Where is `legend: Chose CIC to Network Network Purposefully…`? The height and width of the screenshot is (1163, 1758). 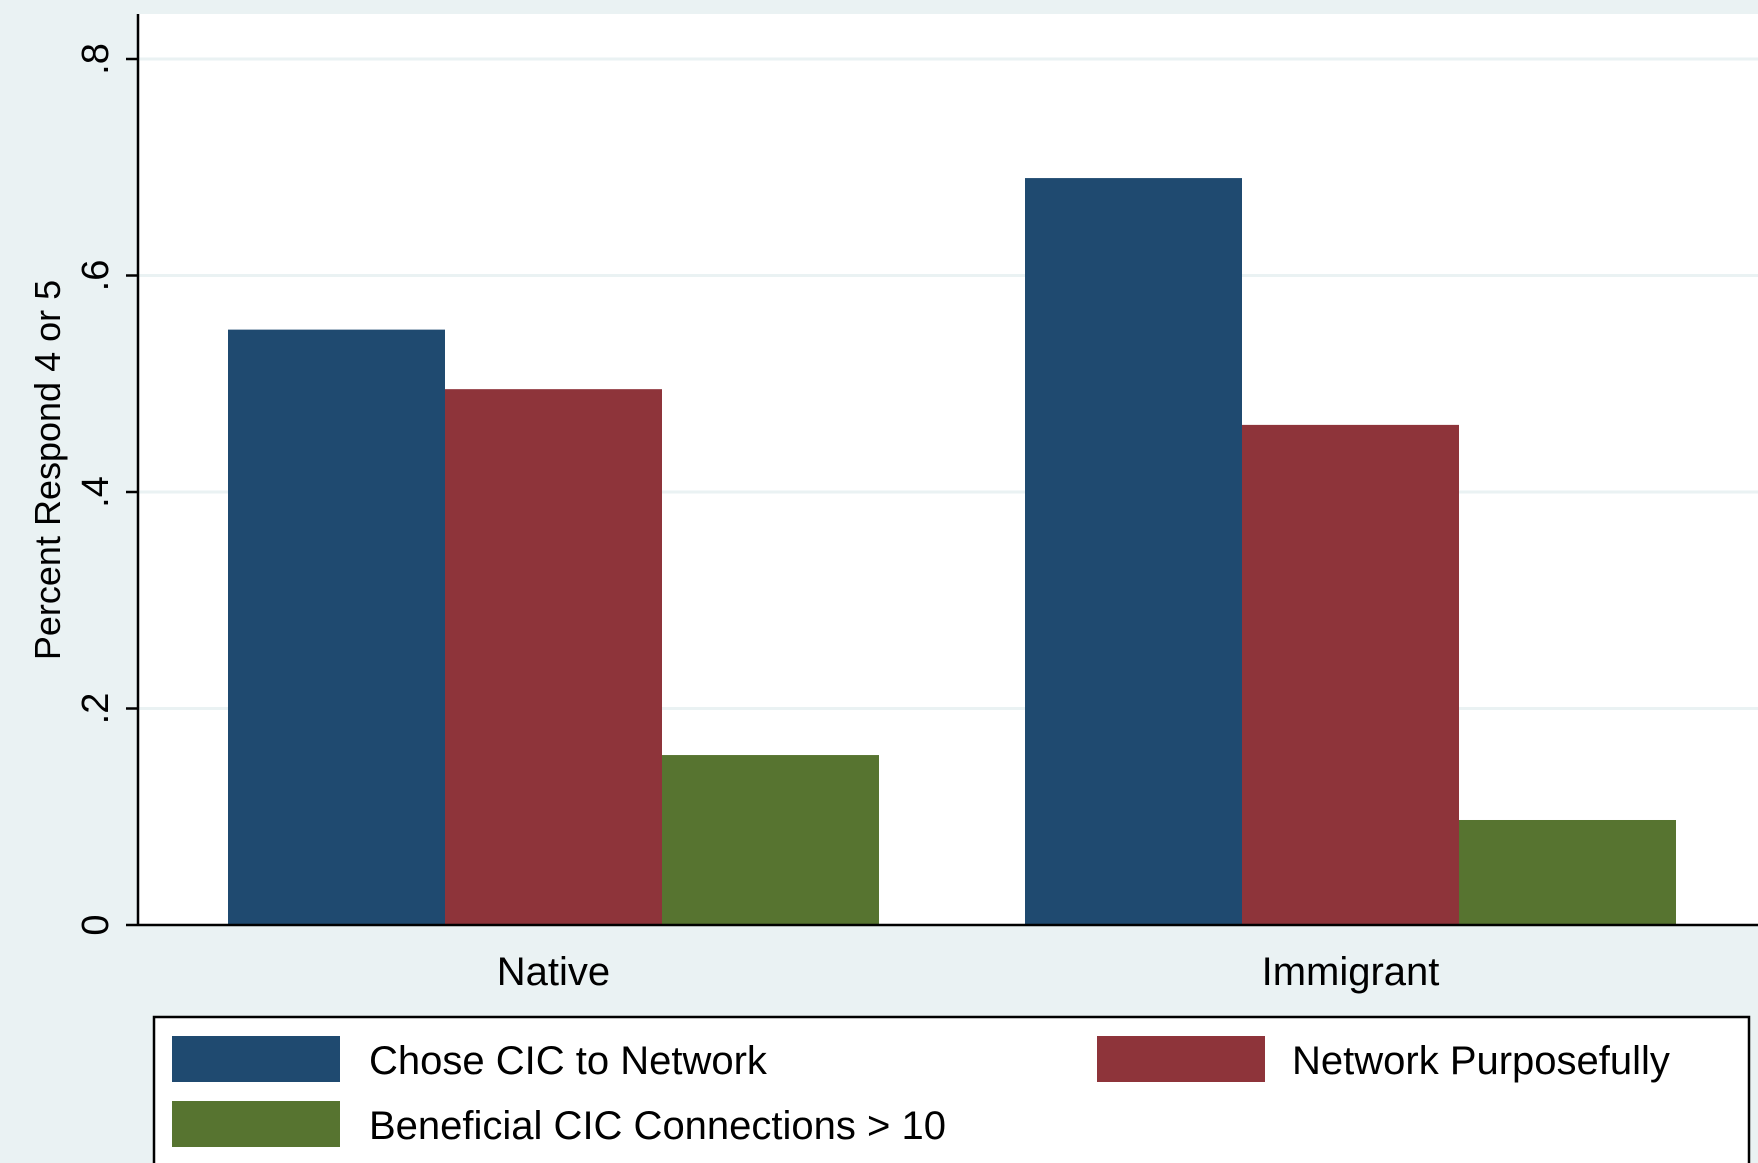
legend: Chose CIC to Network Network Purposefully… is located at coordinates (951, 1089).